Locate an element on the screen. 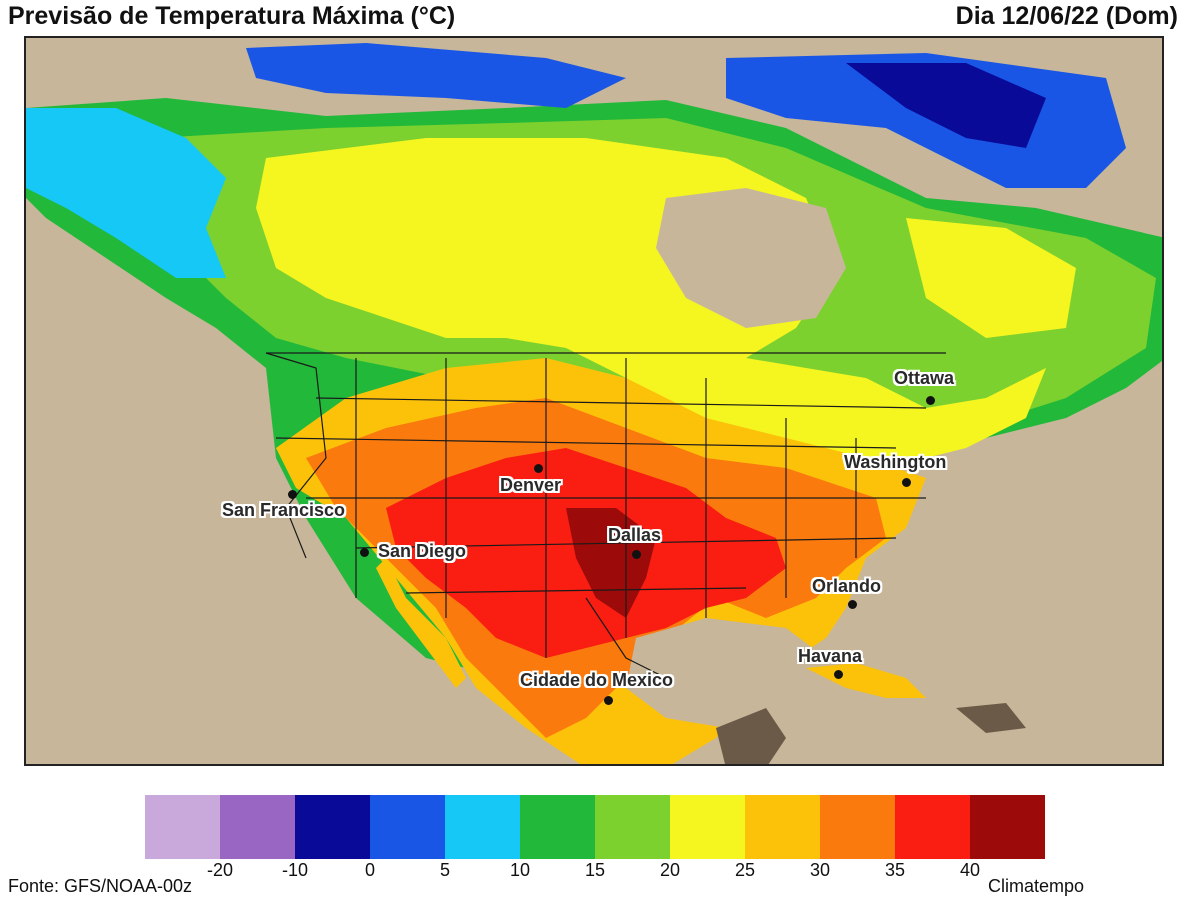 The height and width of the screenshot is (900, 1200). hispaniola is located at coordinates (991, 718).